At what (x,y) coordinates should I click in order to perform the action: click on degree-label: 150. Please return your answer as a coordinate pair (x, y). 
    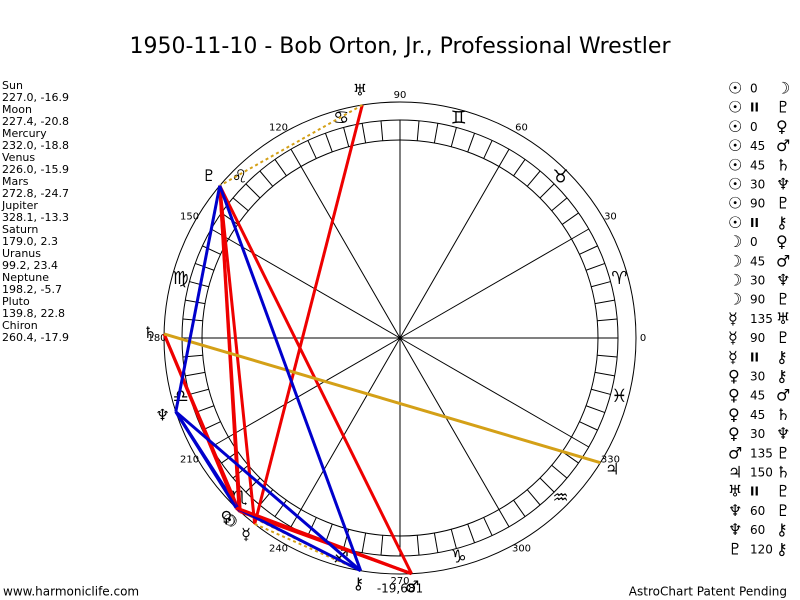
    Looking at the image, I should click on (189, 217).